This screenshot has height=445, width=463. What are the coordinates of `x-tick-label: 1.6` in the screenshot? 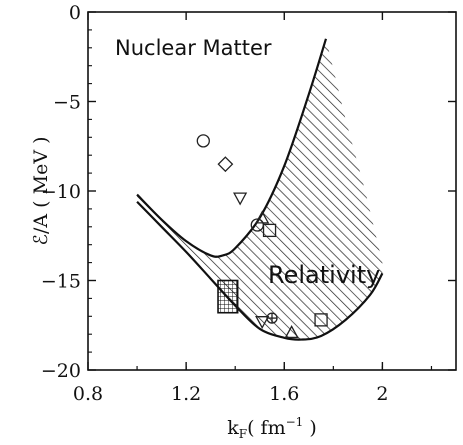 It's located at (284, 394).